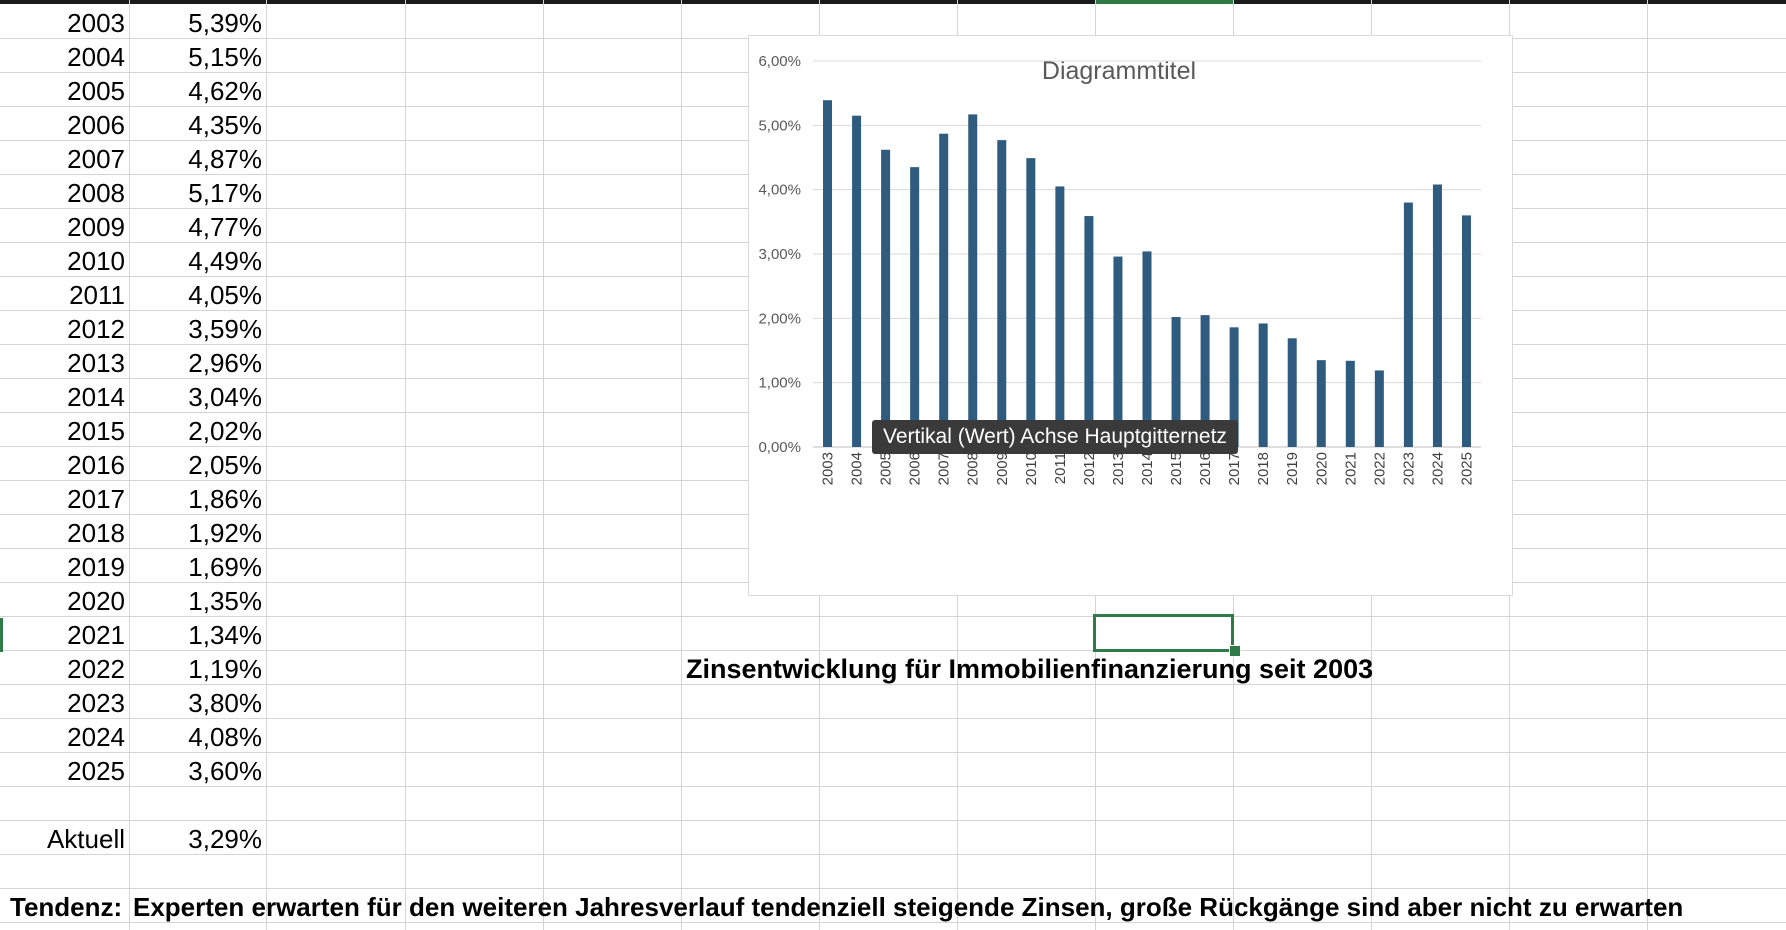 The height and width of the screenshot is (930, 1786). Describe the element at coordinates (1379, 468) in the screenshot. I see `x-tick-label: 2022` at that location.